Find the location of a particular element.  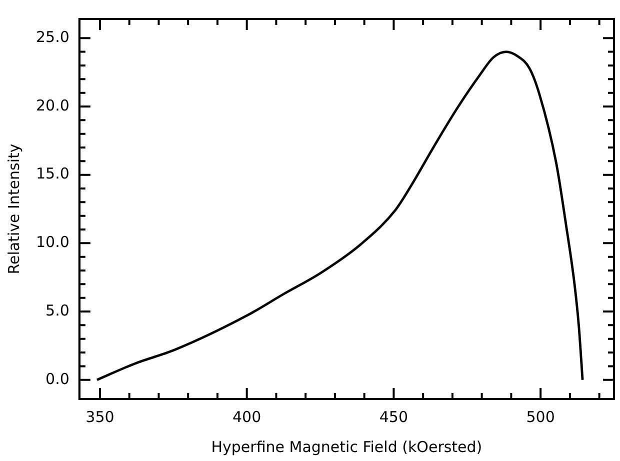

x-tick-label: 400 is located at coordinates (247, 417).